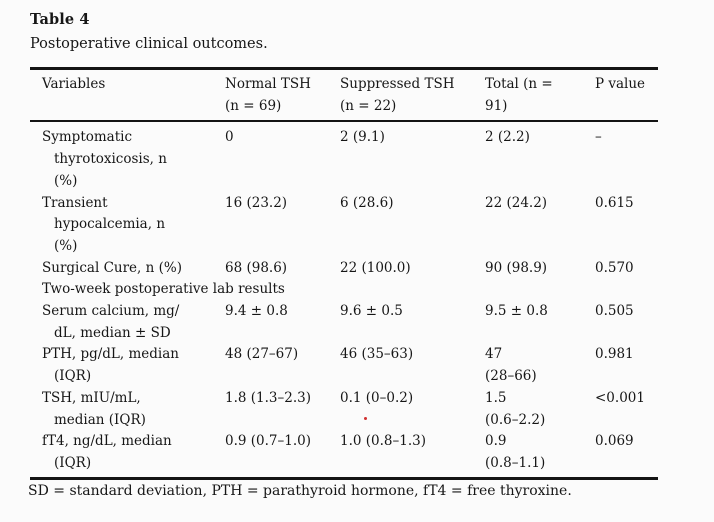 The height and width of the screenshot is (522, 714). Describe the element at coordinates (163, 289) in the screenshot. I see `section-heading: Two-week postoperative lab results` at that location.